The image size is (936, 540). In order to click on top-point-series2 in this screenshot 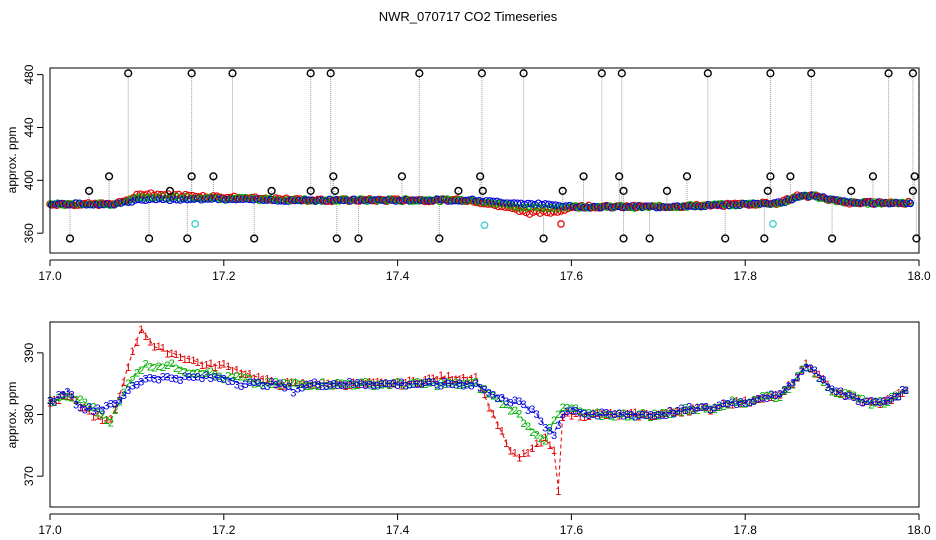, I will do `click(537, 207)`.